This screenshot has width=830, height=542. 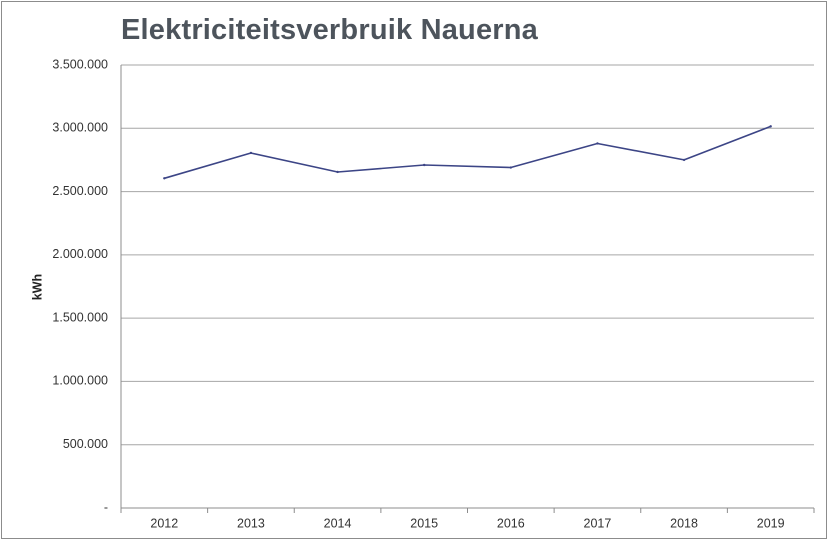 I want to click on series-lines, so click(x=467, y=152).